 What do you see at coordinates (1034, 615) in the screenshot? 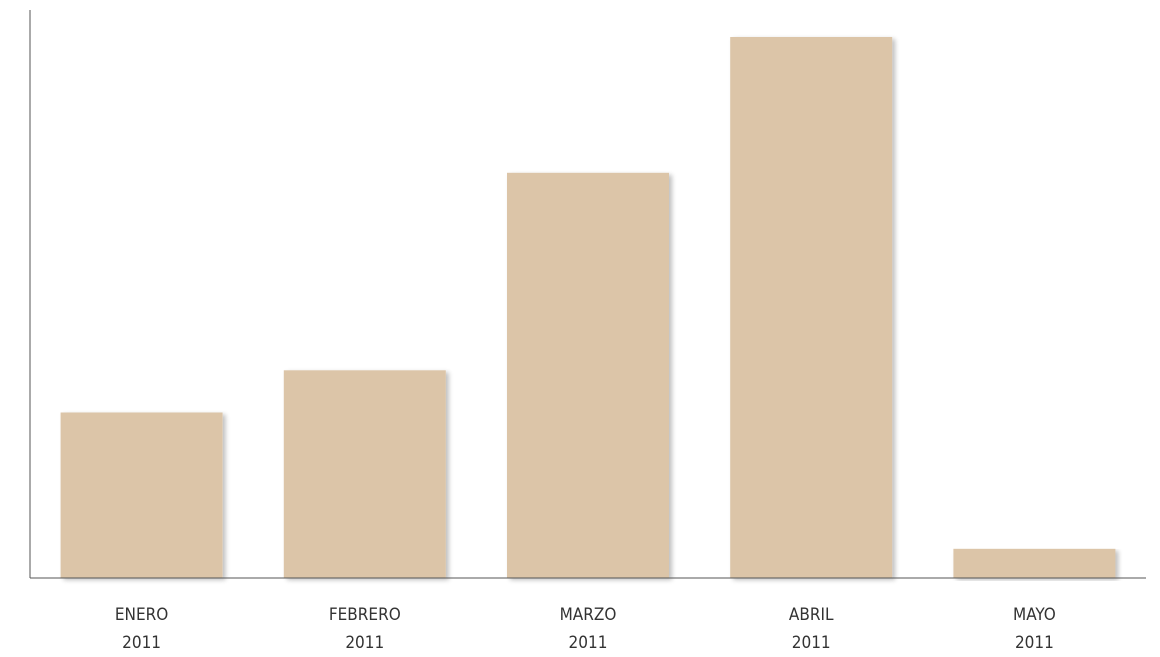
I see `x-tick-label-mayo-month: MAYO` at bounding box center [1034, 615].